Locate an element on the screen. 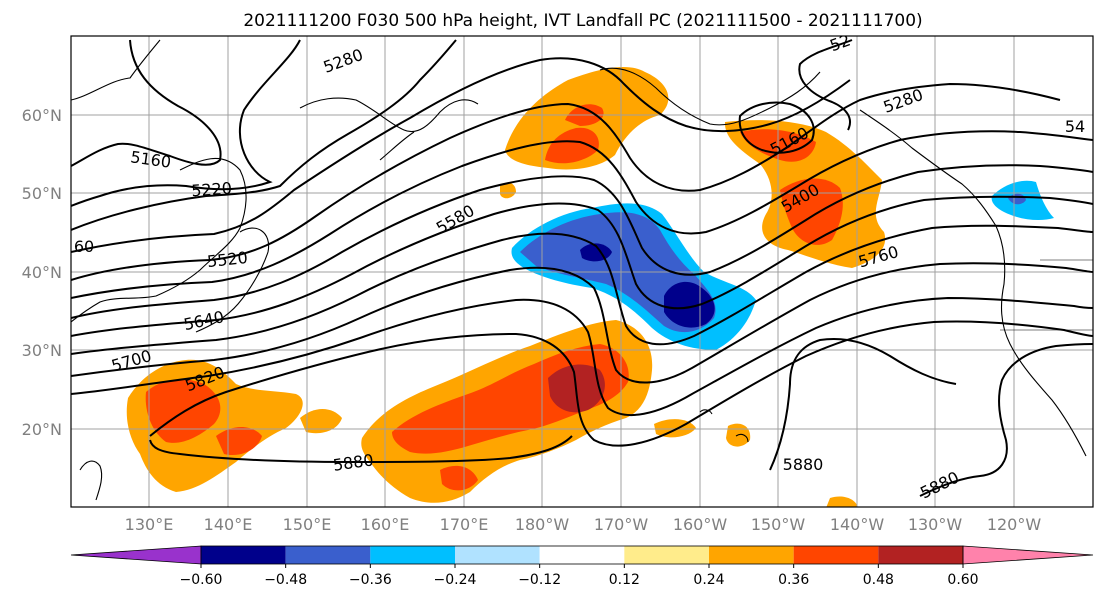 This screenshot has height=601, width=1105. lon-label: 150°W is located at coordinates (778, 524).